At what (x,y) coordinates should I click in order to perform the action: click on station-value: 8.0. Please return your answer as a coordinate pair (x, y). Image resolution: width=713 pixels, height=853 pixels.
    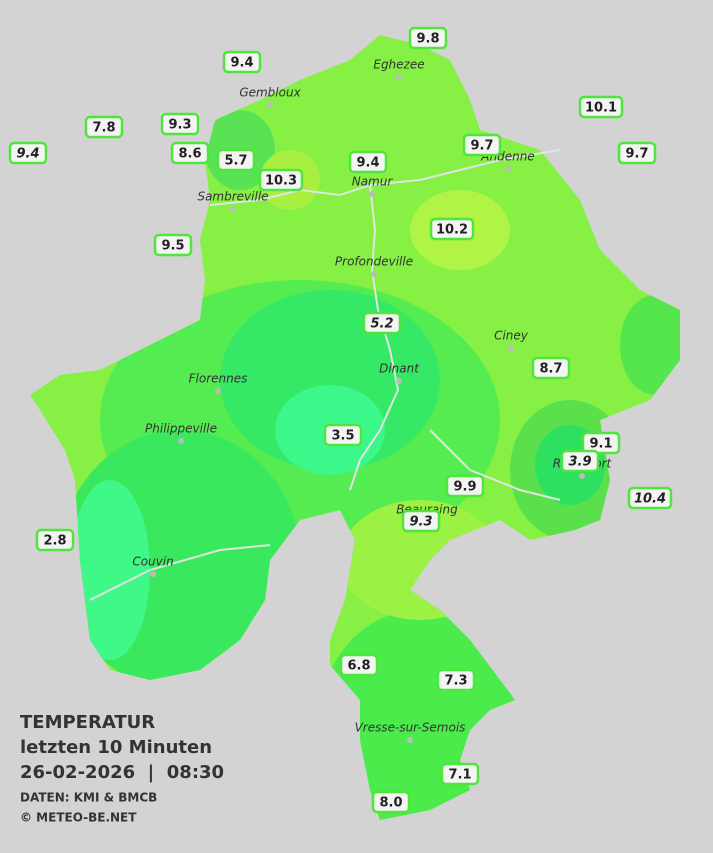
    Looking at the image, I should click on (390, 803).